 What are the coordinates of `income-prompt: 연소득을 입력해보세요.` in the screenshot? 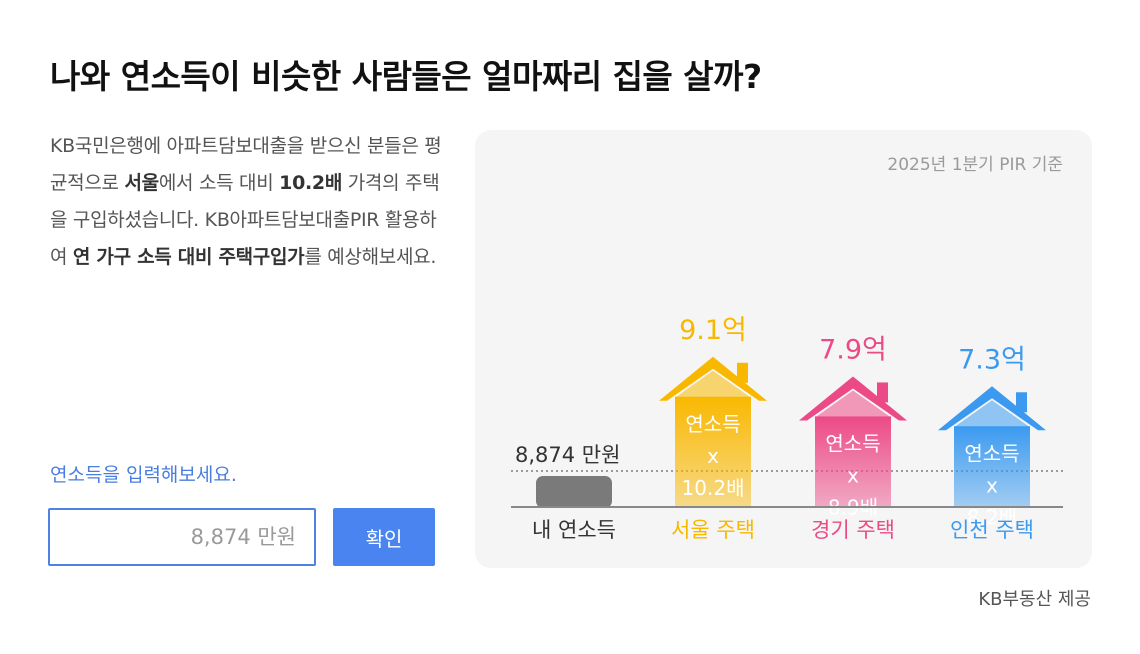 It's located at (143, 475).